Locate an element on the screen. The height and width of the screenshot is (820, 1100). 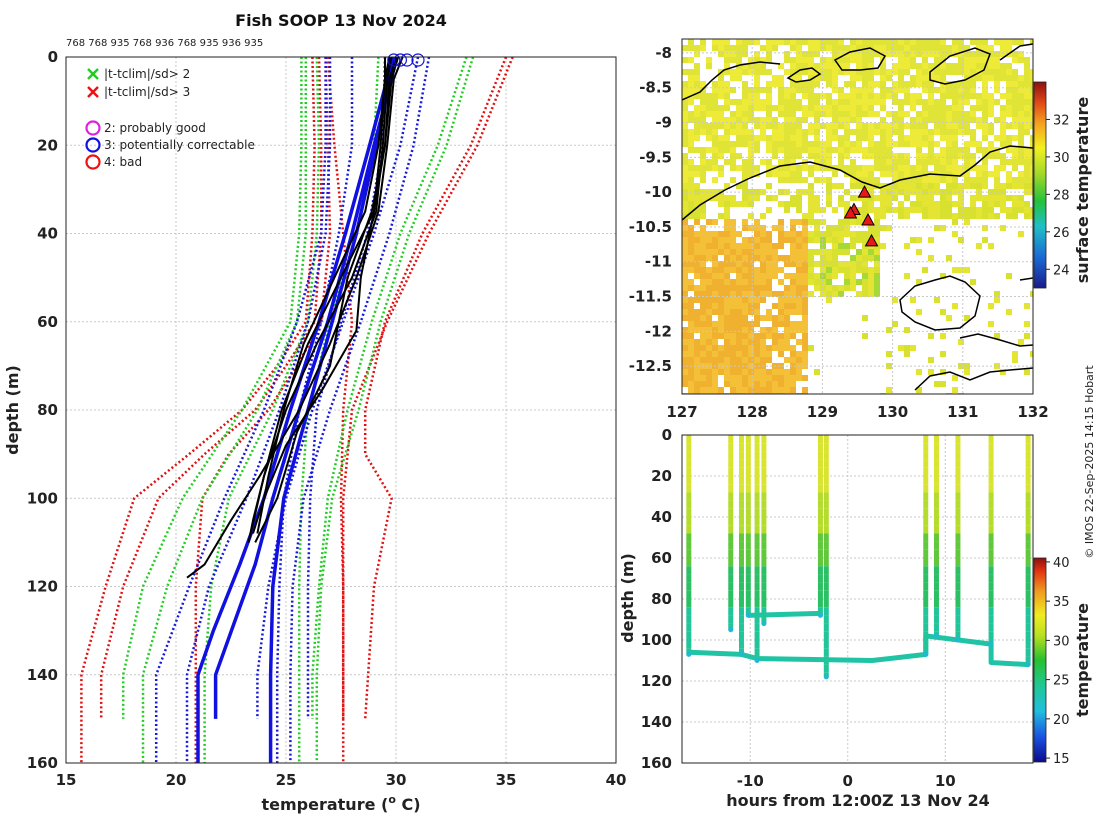
map-ytick-label: -12 is located at coordinates (658, 331).